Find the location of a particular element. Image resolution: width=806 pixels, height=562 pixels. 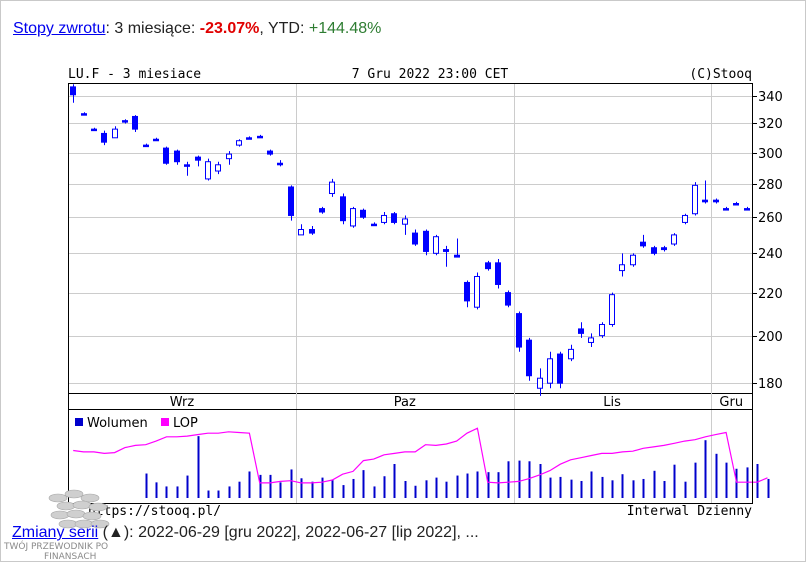

lop-line is located at coordinates (420, 455).